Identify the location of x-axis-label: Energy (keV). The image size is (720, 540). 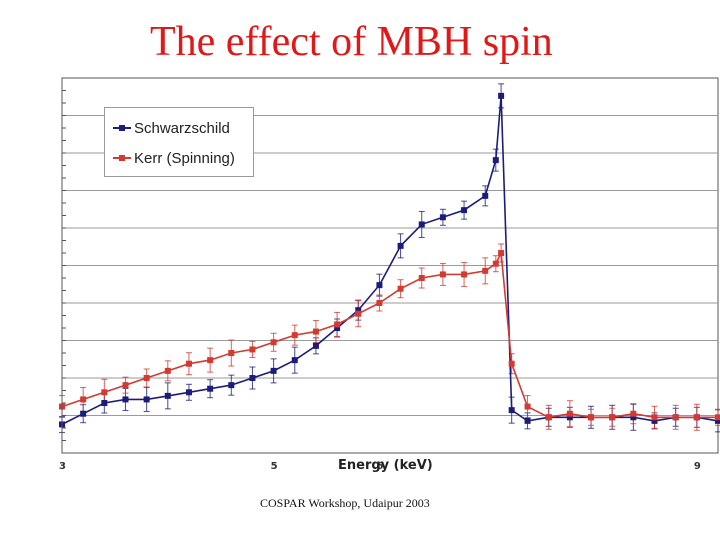
(385, 465).